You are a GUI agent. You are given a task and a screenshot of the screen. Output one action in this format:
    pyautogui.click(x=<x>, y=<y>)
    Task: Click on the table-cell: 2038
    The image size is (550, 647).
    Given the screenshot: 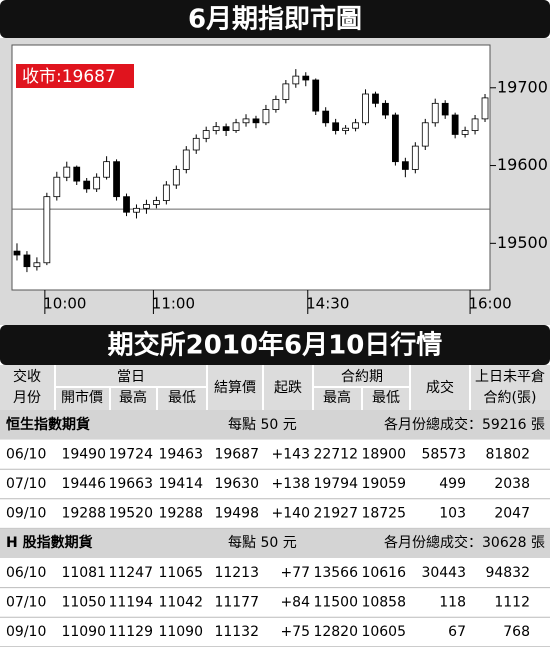 What is the action you would take?
    pyautogui.click(x=512, y=484)
    